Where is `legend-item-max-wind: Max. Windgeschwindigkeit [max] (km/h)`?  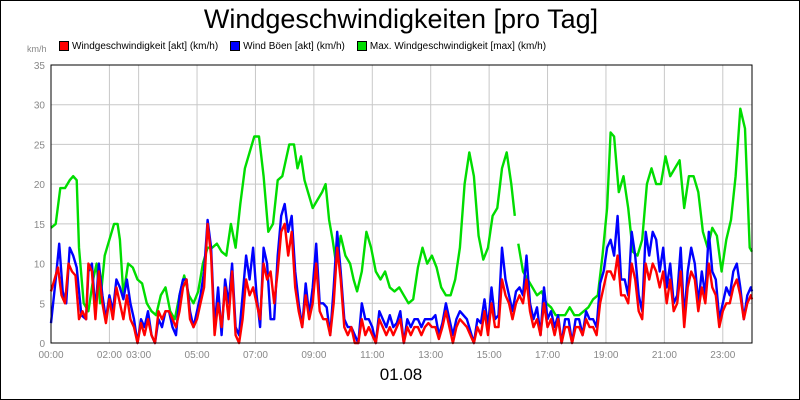 legend-item-max-wind: Max. Windgeschwindigkeit [max] (km/h) is located at coordinates (451, 46).